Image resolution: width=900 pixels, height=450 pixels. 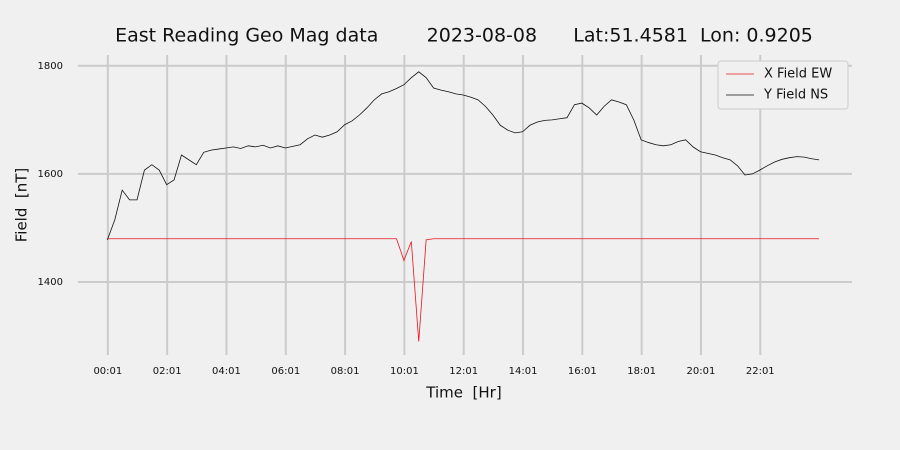 What do you see at coordinates (107, 371) in the screenshot?
I see `x-tick-label: 00:01` at bounding box center [107, 371].